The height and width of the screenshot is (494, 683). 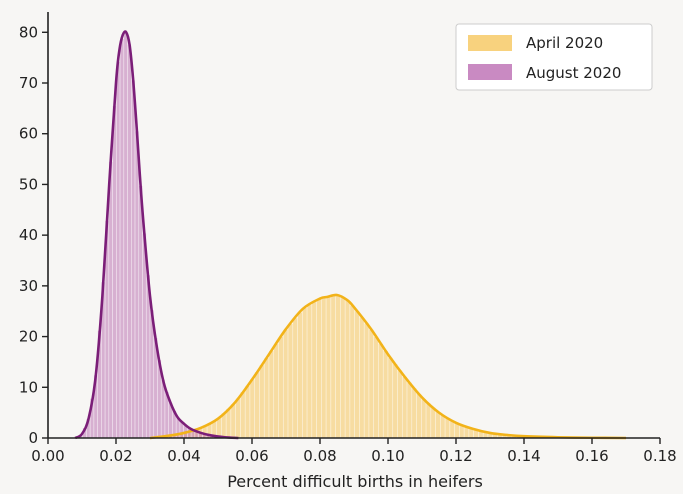 I want to click on y-tick-label: 60, so click(x=28, y=134).